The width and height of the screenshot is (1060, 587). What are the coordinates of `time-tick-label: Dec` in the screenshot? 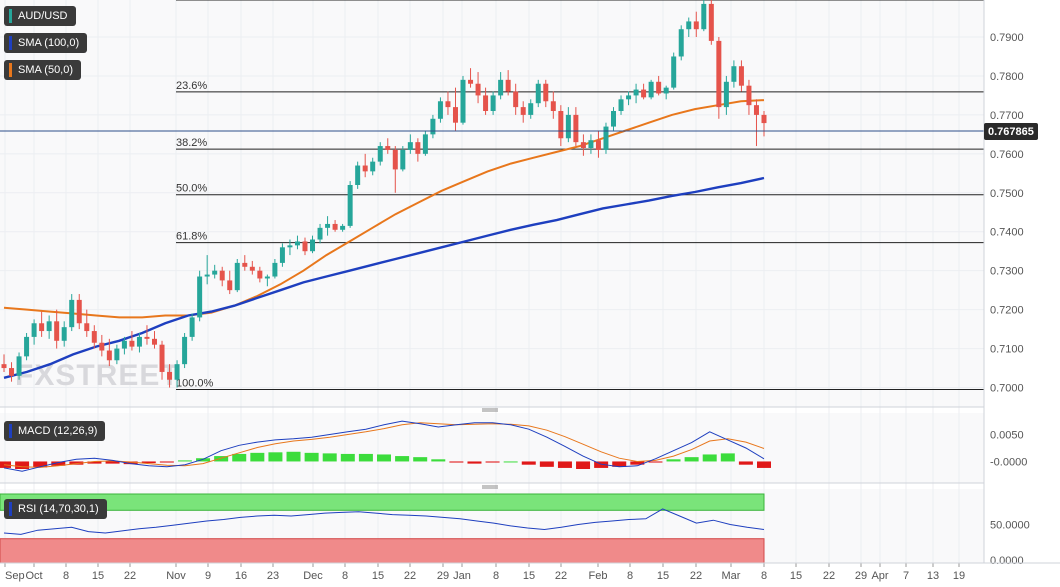 It's located at (313, 576).